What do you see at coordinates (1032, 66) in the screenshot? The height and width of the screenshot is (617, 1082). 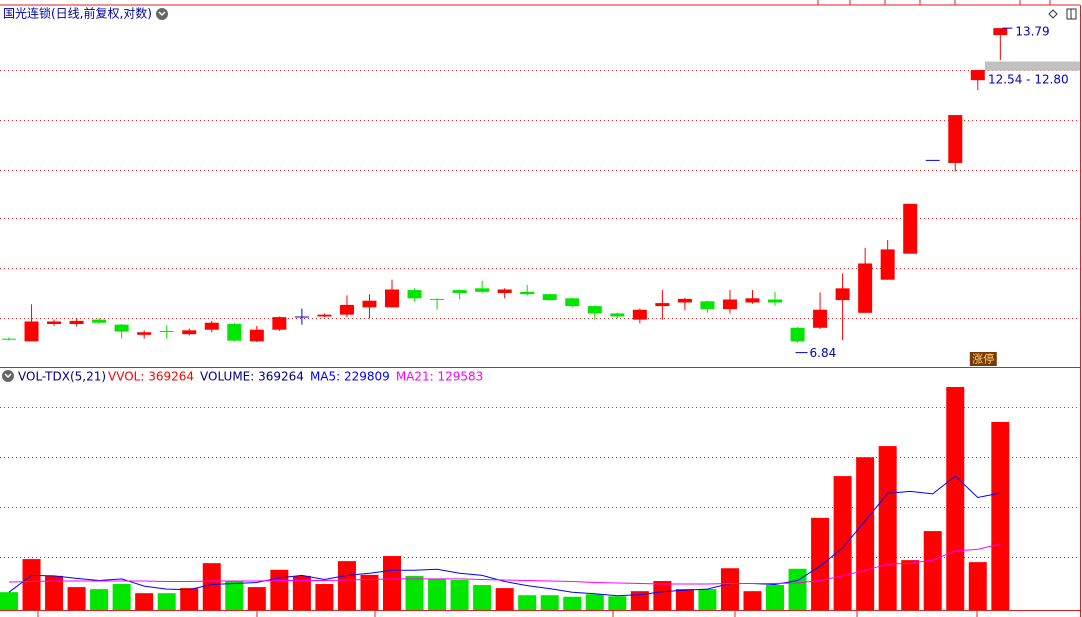 I see `price-gap` at bounding box center [1032, 66].